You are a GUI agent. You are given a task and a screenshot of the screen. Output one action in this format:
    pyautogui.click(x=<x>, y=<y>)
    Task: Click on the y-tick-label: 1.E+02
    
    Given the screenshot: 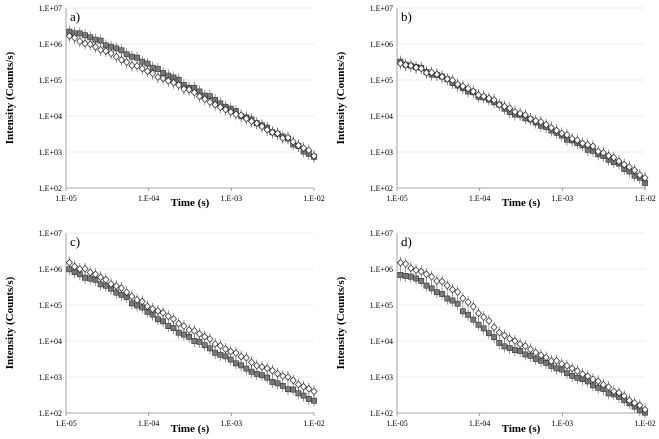 What is the action you would take?
    pyautogui.click(x=50, y=188)
    